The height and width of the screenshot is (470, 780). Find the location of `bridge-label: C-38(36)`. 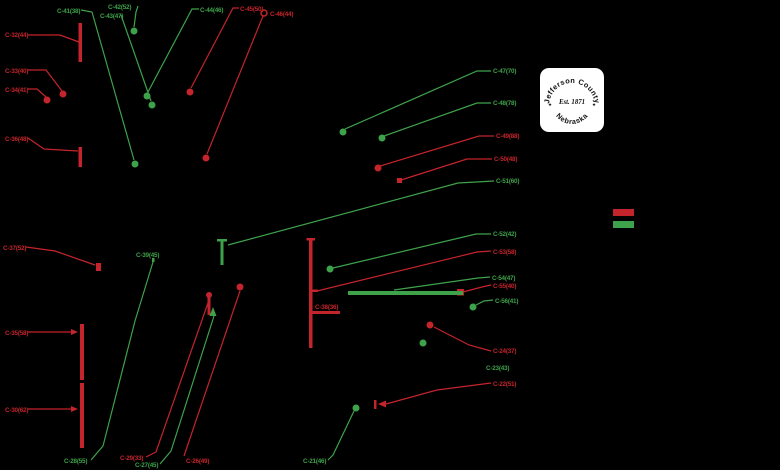

bridge-label: C-38(36) is located at coordinates (326, 307).